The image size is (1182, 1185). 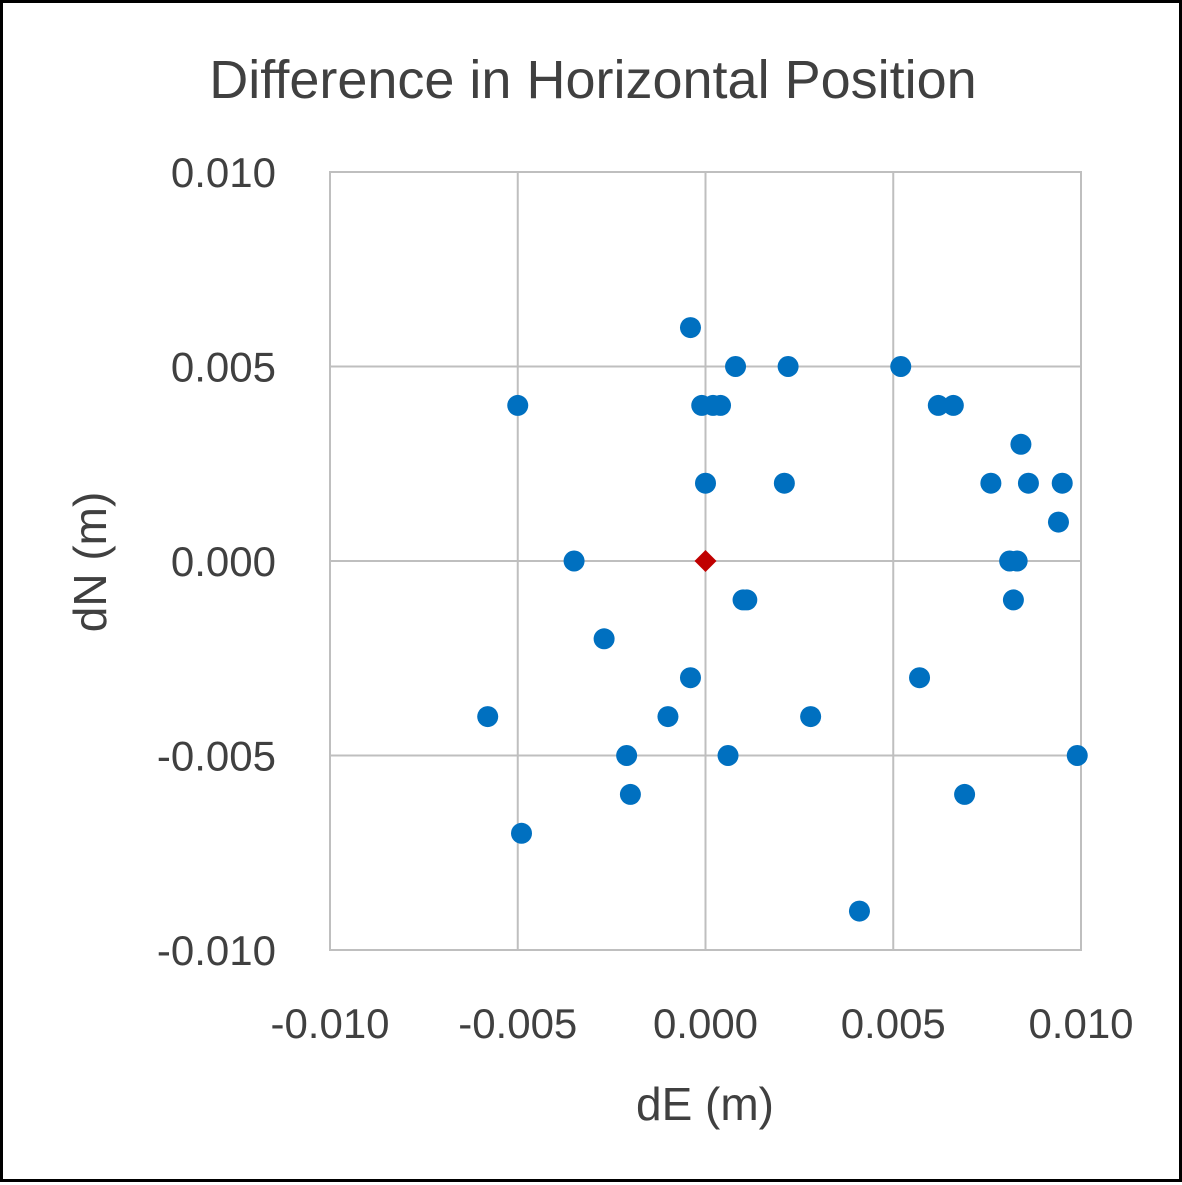 I want to click on y-tick-label: -0.005, so click(x=216, y=756).